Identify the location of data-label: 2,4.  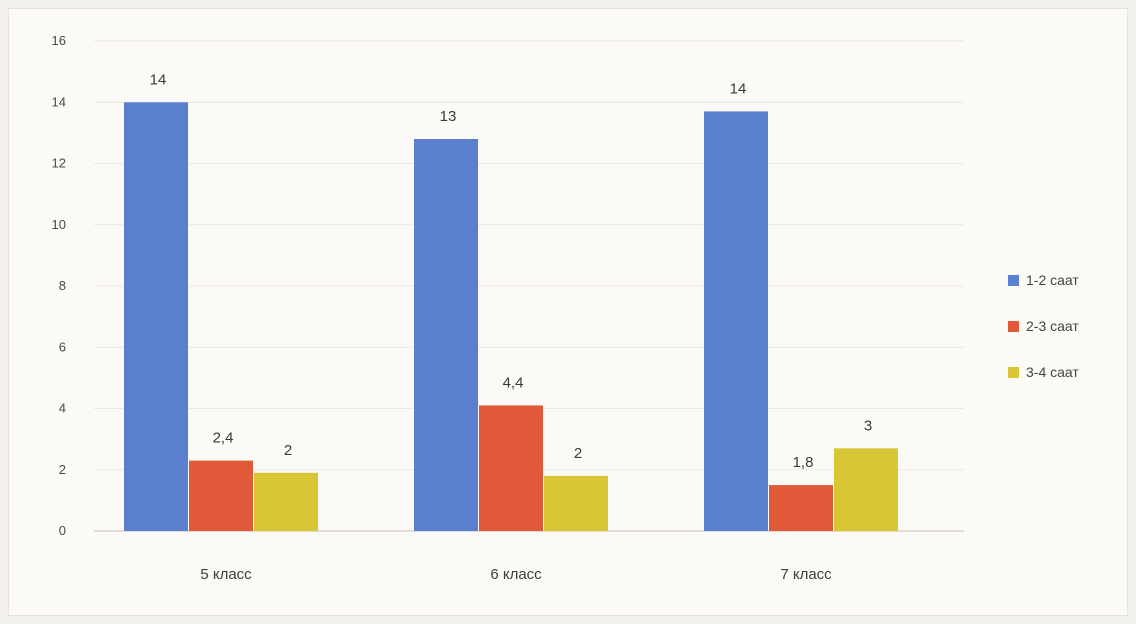
(223, 438).